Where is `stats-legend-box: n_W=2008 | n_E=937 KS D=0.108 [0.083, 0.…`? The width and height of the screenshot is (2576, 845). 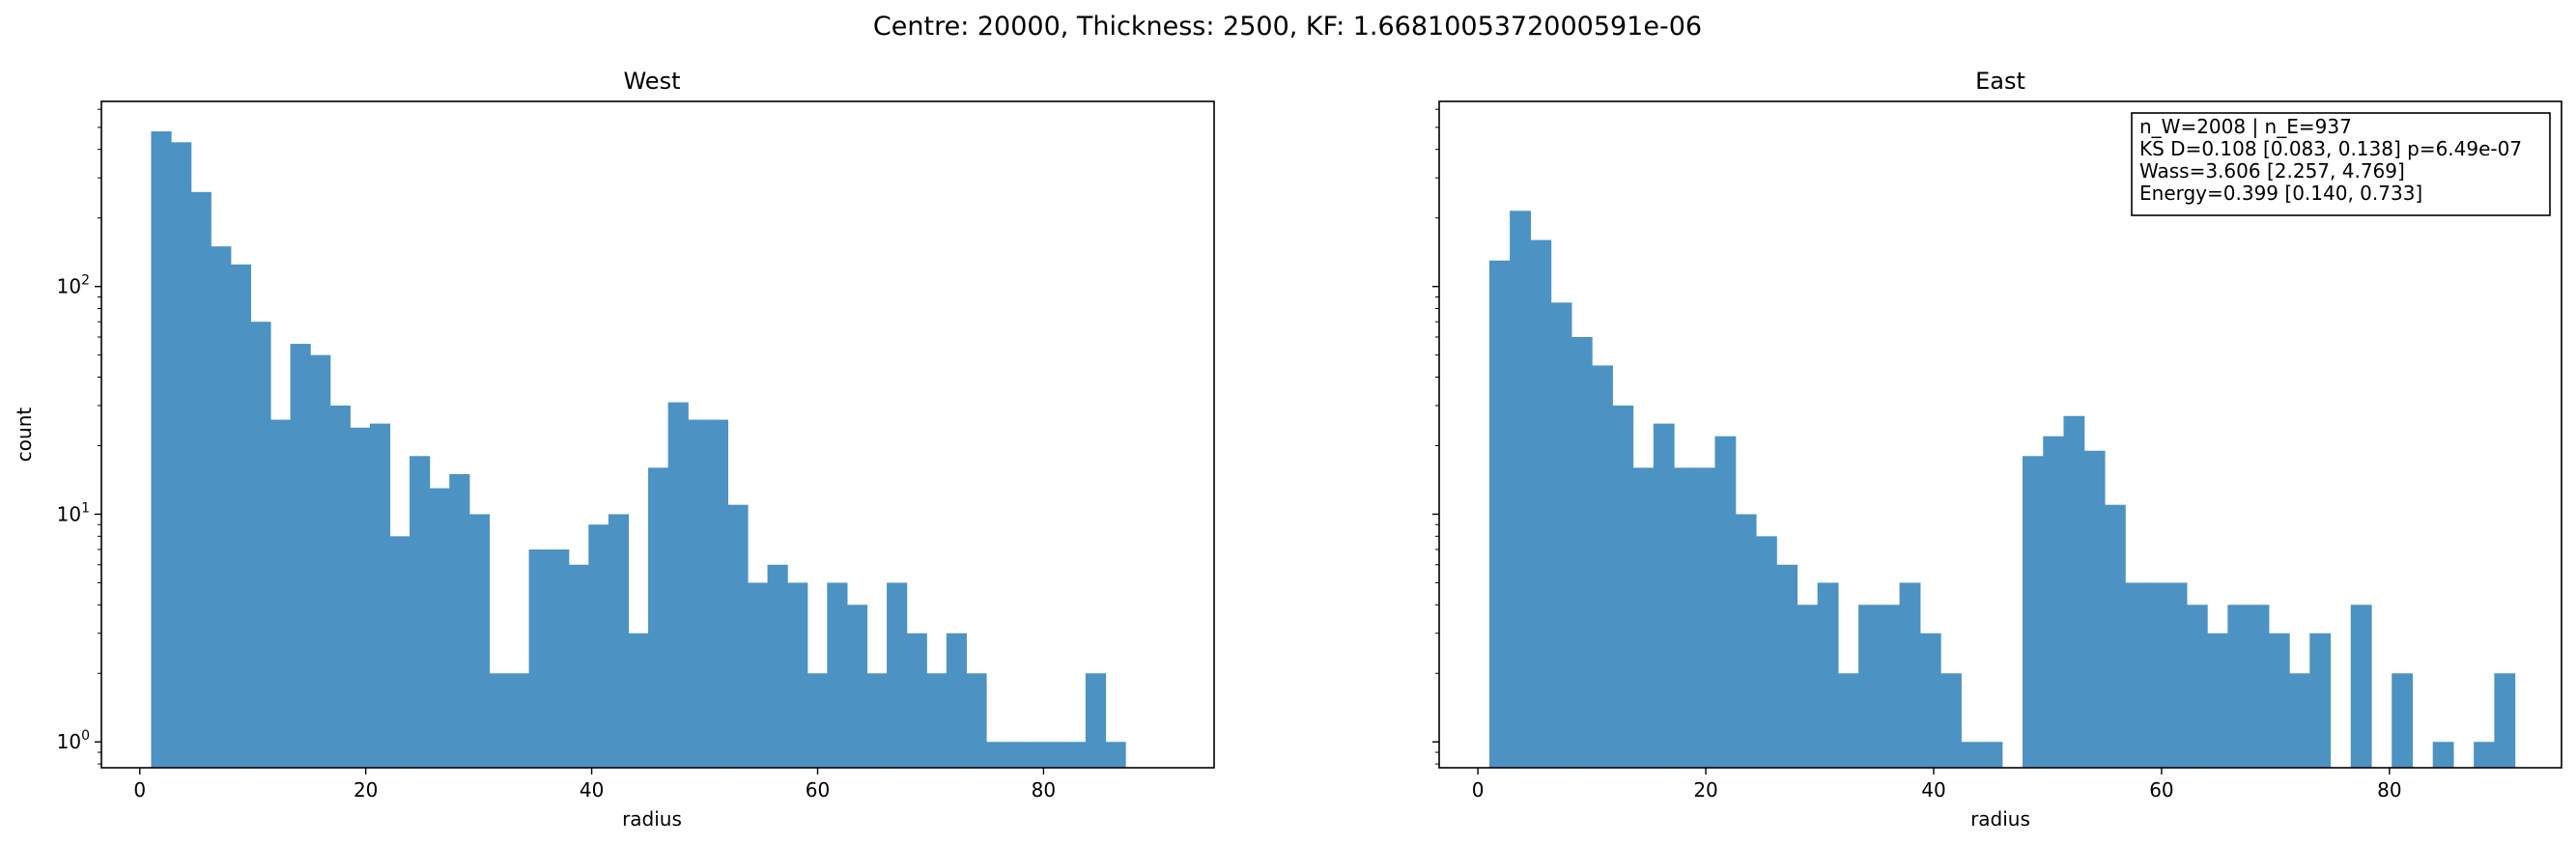 stats-legend-box: n_W=2008 | n_E=937 KS D=0.108 [0.083, 0.… is located at coordinates (2341, 164).